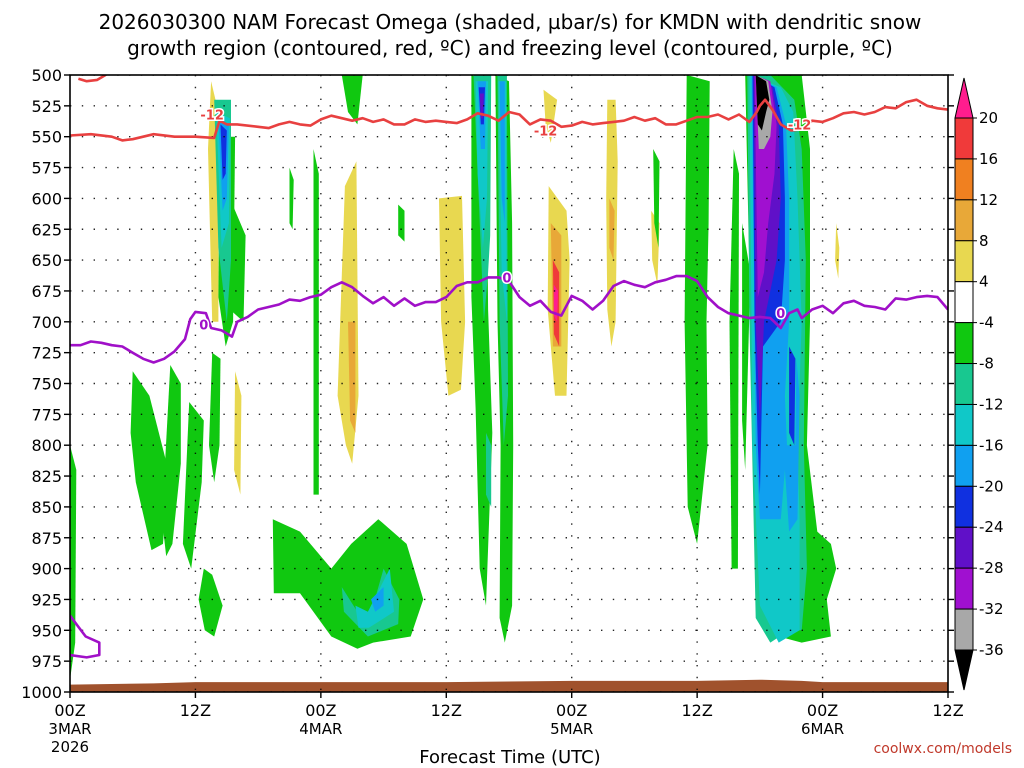 The height and width of the screenshot is (768, 1024). What do you see at coordinates (46, 353) in the screenshot?
I see `y-tick-label-725: 725` at bounding box center [46, 353].